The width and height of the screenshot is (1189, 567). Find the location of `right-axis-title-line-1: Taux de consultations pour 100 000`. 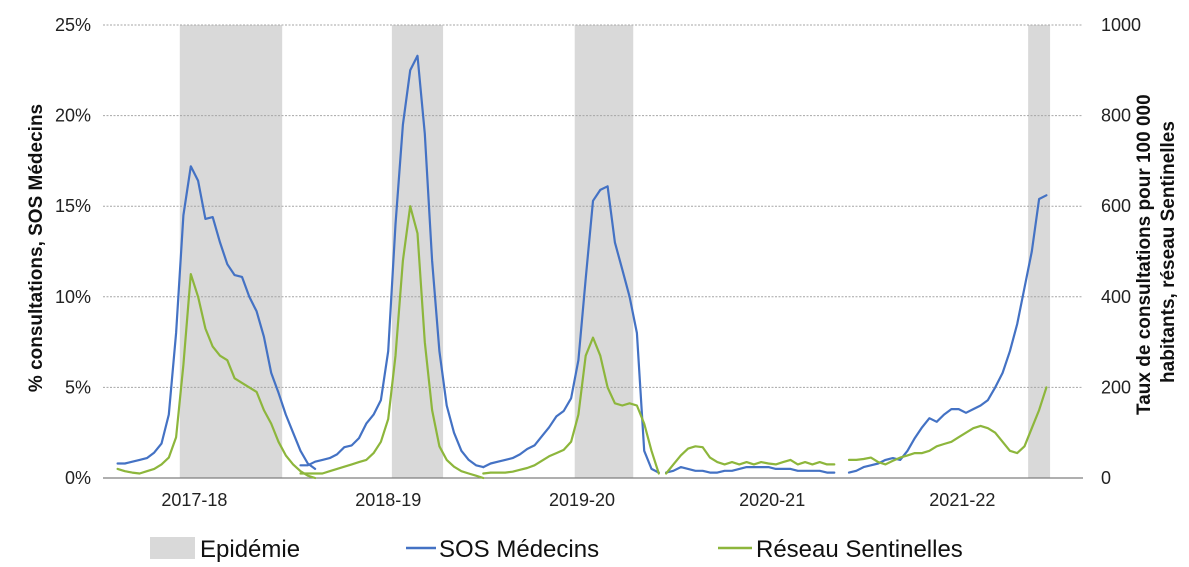

right-axis-title-line-1: Taux de consultations pour 100 000 is located at coordinates (1144, 254).